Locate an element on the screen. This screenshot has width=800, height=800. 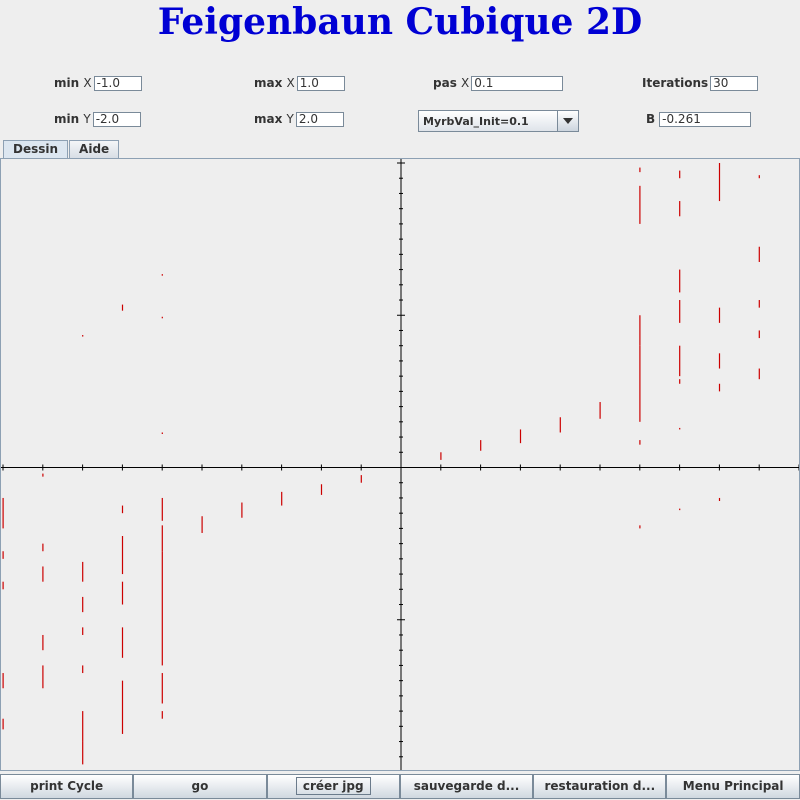
pas-x-label: pas is located at coordinates (445, 83).